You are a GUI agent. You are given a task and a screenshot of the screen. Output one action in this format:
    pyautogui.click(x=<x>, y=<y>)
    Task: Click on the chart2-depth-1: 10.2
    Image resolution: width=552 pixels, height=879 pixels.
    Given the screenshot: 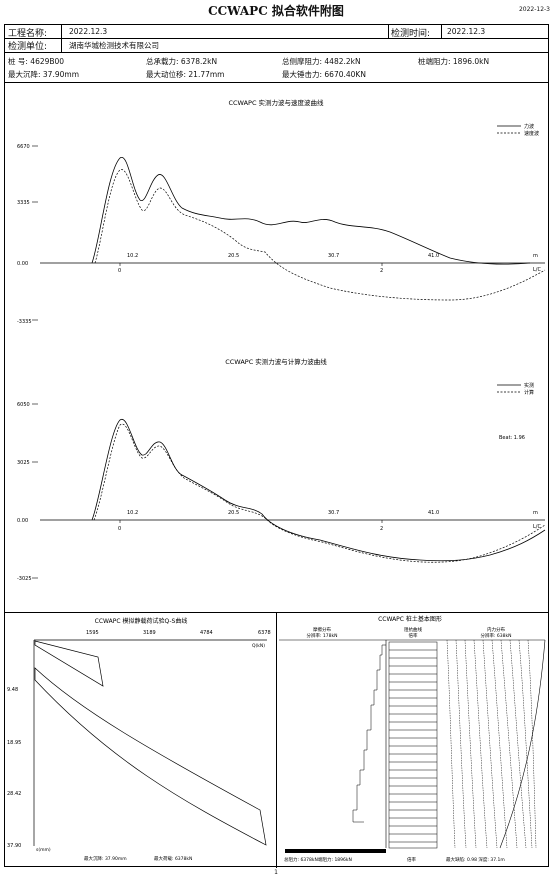 What is the action you would take?
    pyautogui.click(x=132, y=513)
    